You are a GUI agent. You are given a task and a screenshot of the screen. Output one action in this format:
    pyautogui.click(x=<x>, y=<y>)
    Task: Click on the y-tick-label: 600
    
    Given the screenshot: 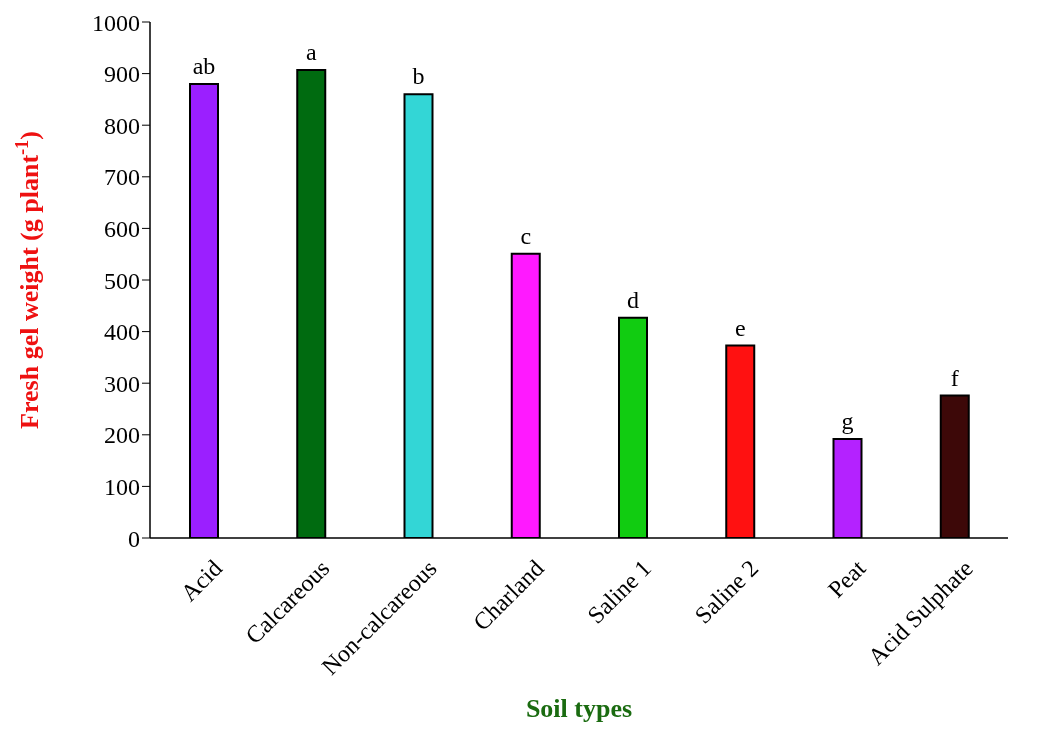 What is the action you would take?
    pyautogui.click(x=122, y=228)
    